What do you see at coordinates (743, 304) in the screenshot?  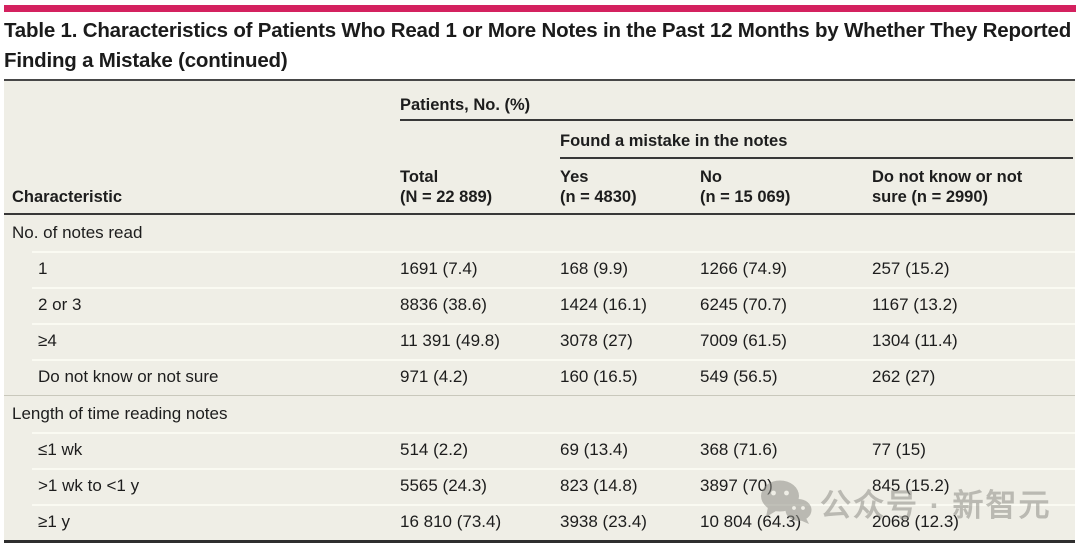 I see `cell-no: 6245 (70.7)` at bounding box center [743, 304].